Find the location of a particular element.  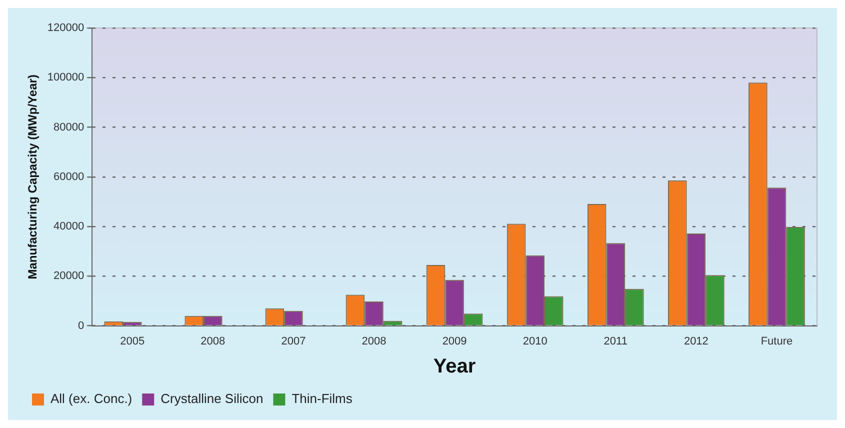

legend-label: Thin-Films is located at coordinates (322, 398).